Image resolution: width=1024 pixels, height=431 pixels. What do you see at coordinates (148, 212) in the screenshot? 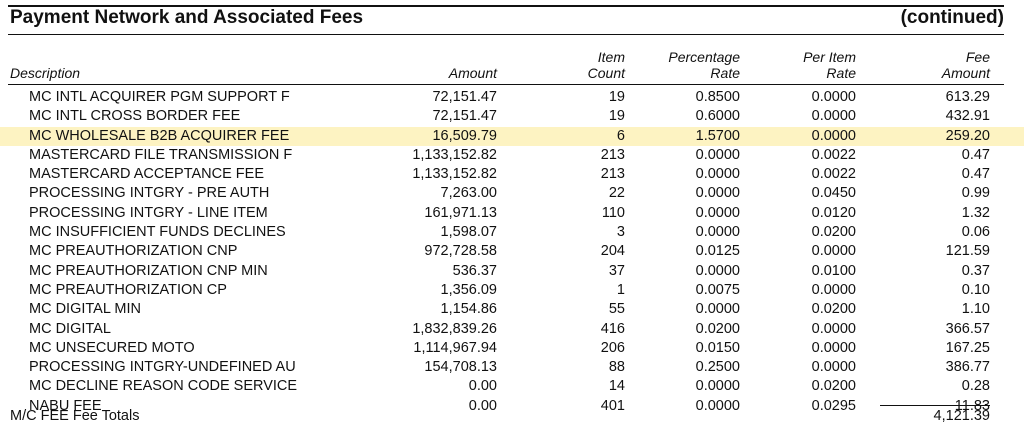
I see `row-description: PROCESSING INTGRY - LINE ITEM` at bounding box center [148, 212].